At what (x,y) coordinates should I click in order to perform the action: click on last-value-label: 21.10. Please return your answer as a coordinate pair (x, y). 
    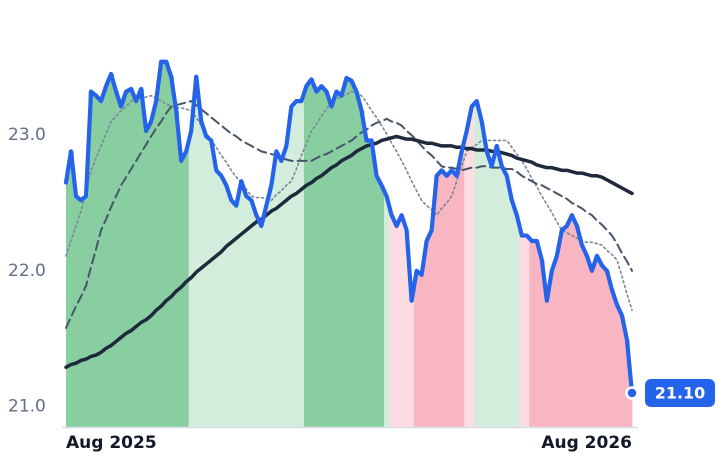
    Looking at the image, I should click on (680, 393).